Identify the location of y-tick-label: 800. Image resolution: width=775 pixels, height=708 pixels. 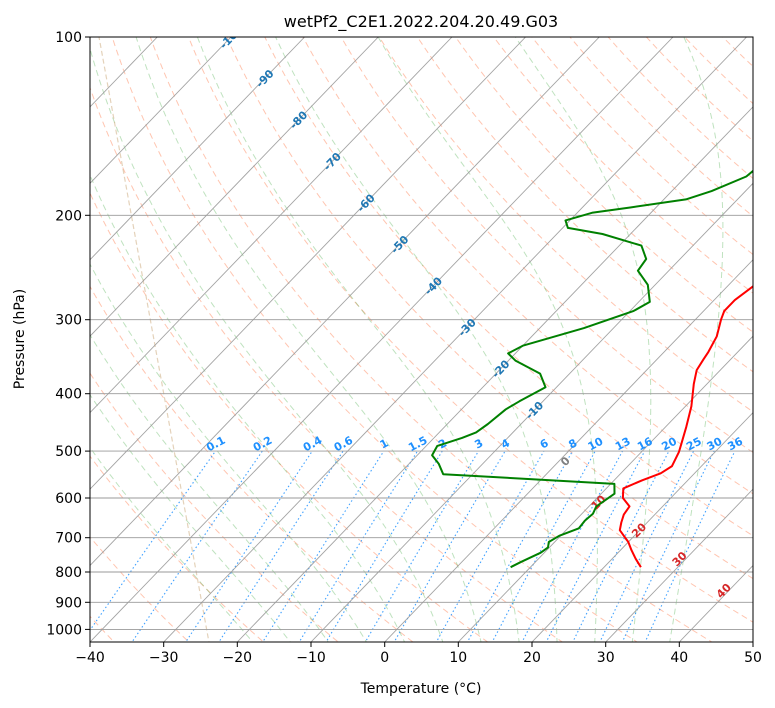
(68, 573).